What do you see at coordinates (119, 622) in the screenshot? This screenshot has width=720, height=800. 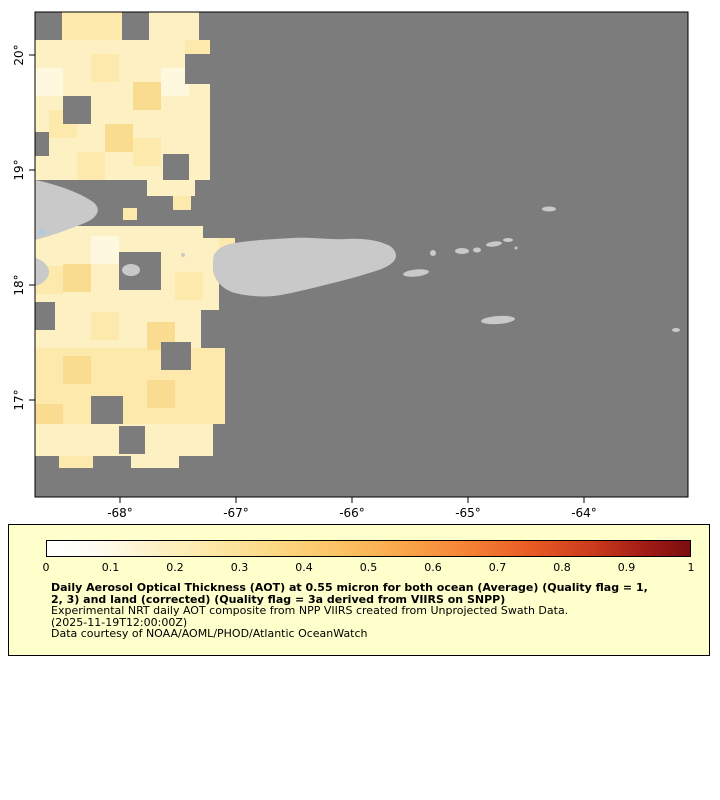 I see `legend-timestamp: (2025-11-19T12:00:00Z)` at bounding box center [119, 622].